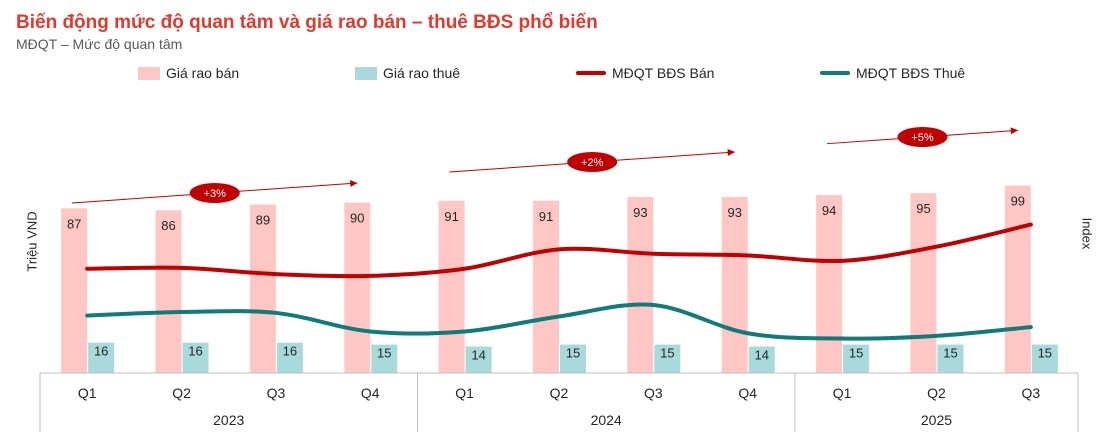 The image size is (1118, 445). I want to click on data-label-sale: 89, so click(263, 220).